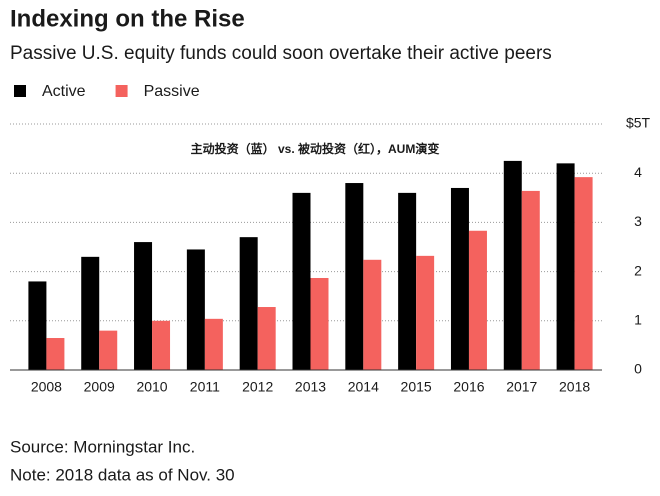 This screenshot has height=496, width=660. I want to click on y-tick-label: 4, so click(638, 172).